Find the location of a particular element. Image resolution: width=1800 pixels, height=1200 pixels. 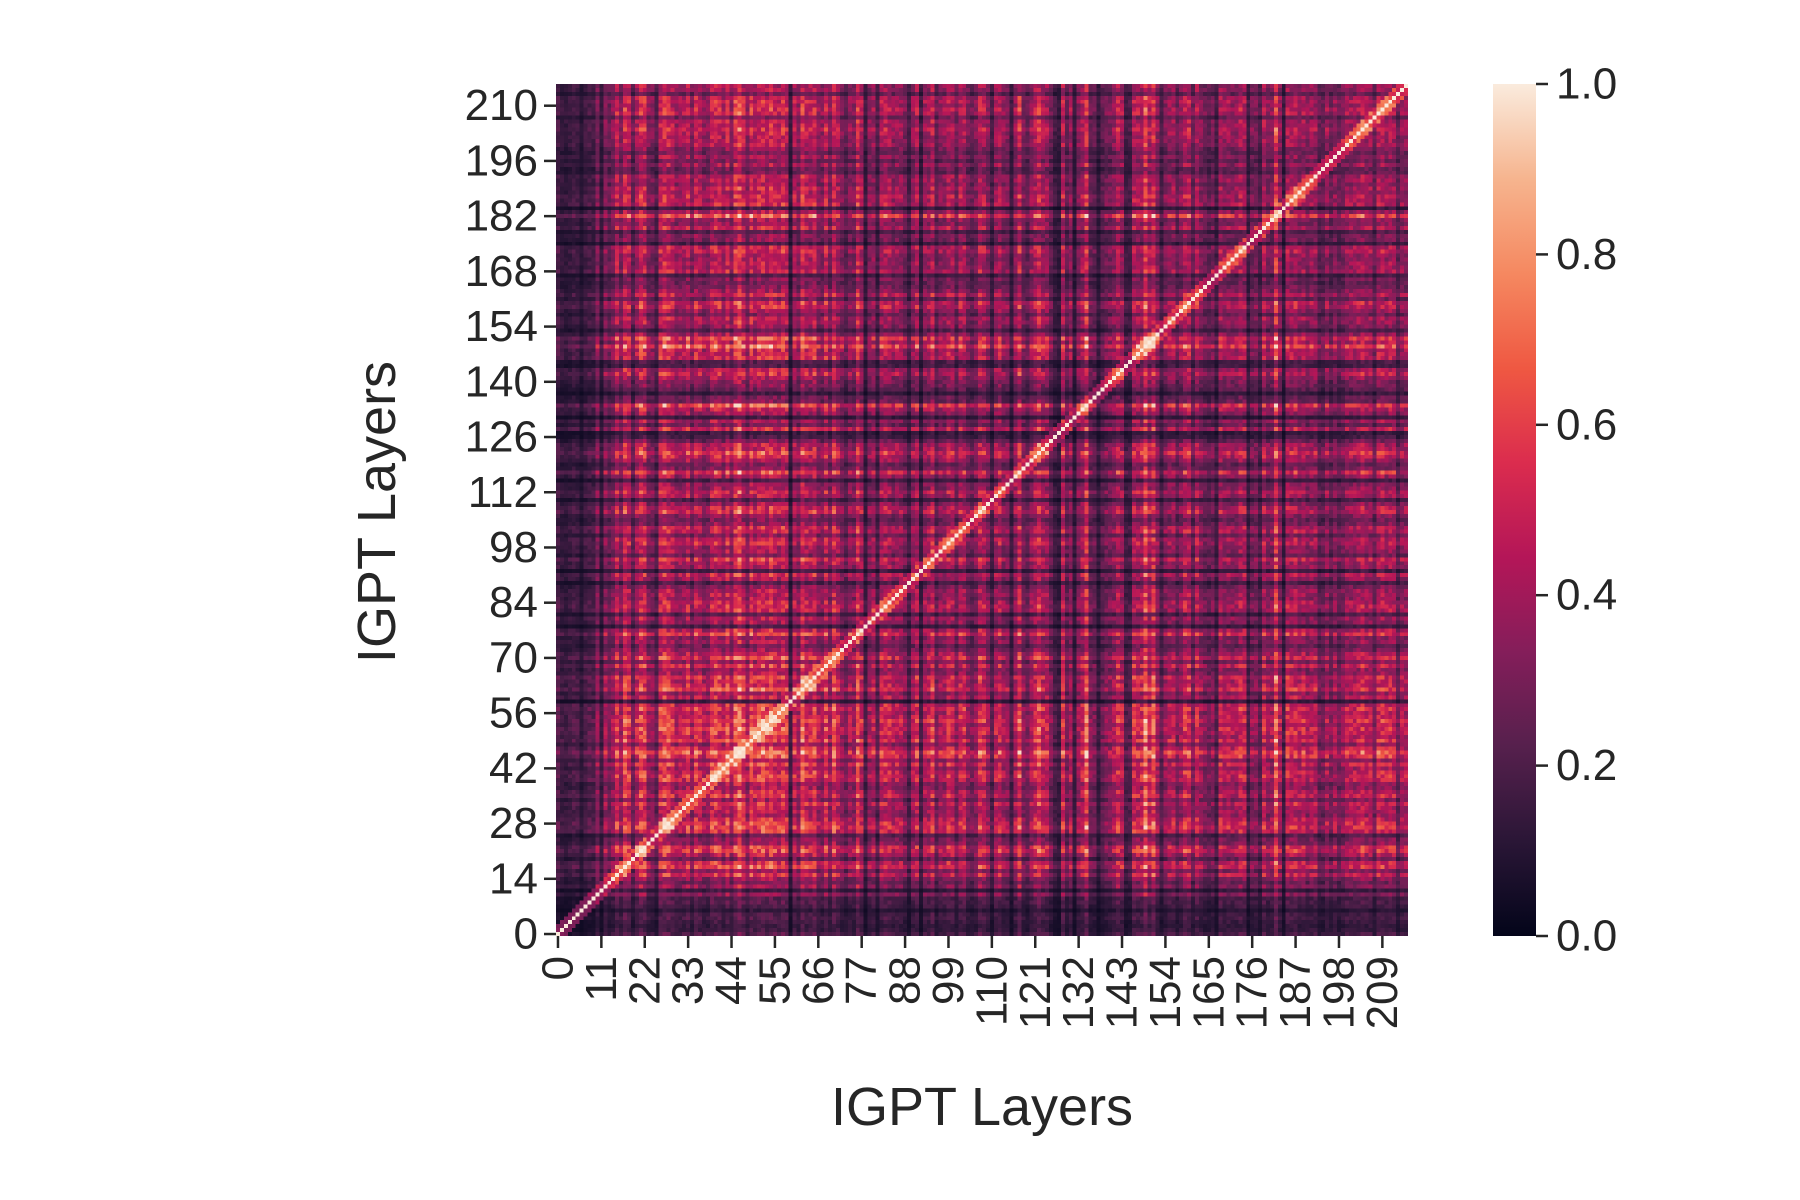

x-tick-label: 44 is located at coordinates (731, 980).